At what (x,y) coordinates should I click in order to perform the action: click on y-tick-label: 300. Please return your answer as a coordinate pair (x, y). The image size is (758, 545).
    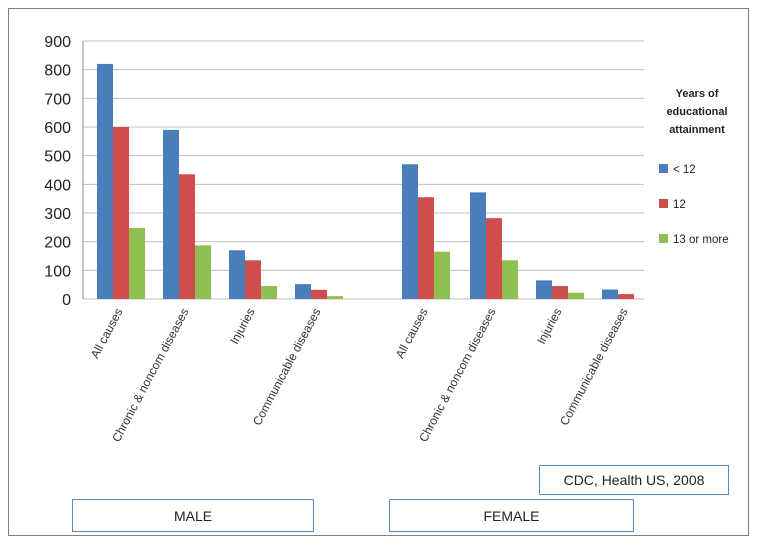
    Looking at the image, I should click on (57, 214).